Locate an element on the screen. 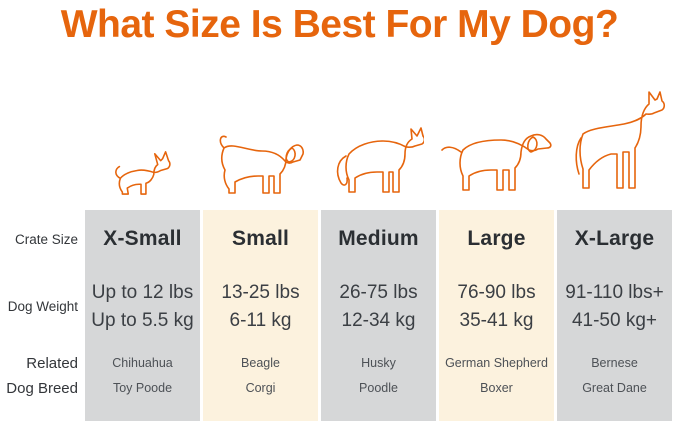 The width and height of the screenshot is (679, 421). dog-weight-cell: 91-110 lbs+ 41-50 kg+ is located at coordinates (614, 306).